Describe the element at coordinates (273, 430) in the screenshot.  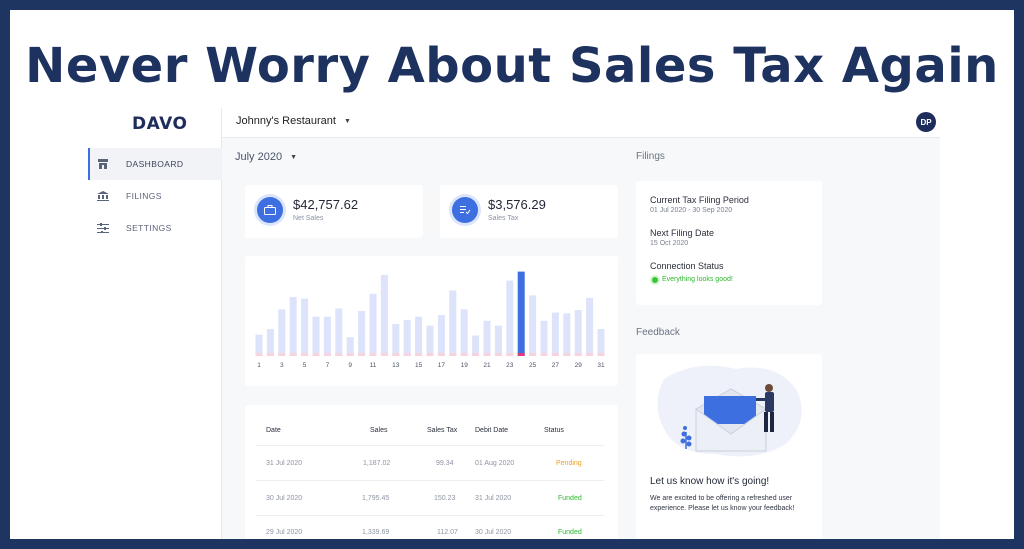
I see `col-header-date: Date` at that location.